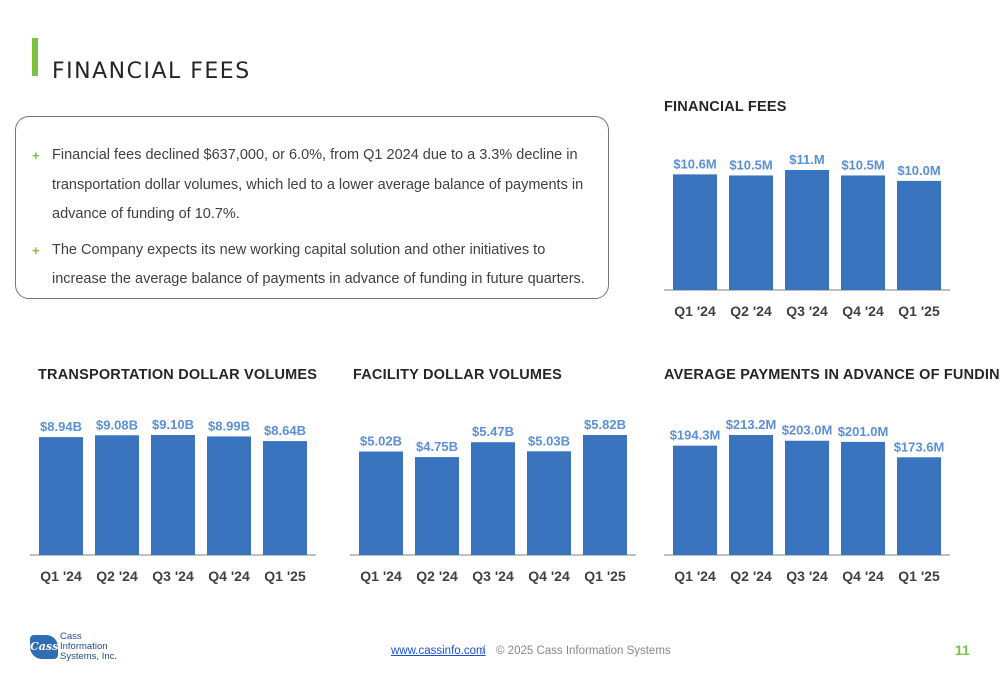  I want to click on company-logo: Cass Cass Information Systems, Inc., so click(75, 649).